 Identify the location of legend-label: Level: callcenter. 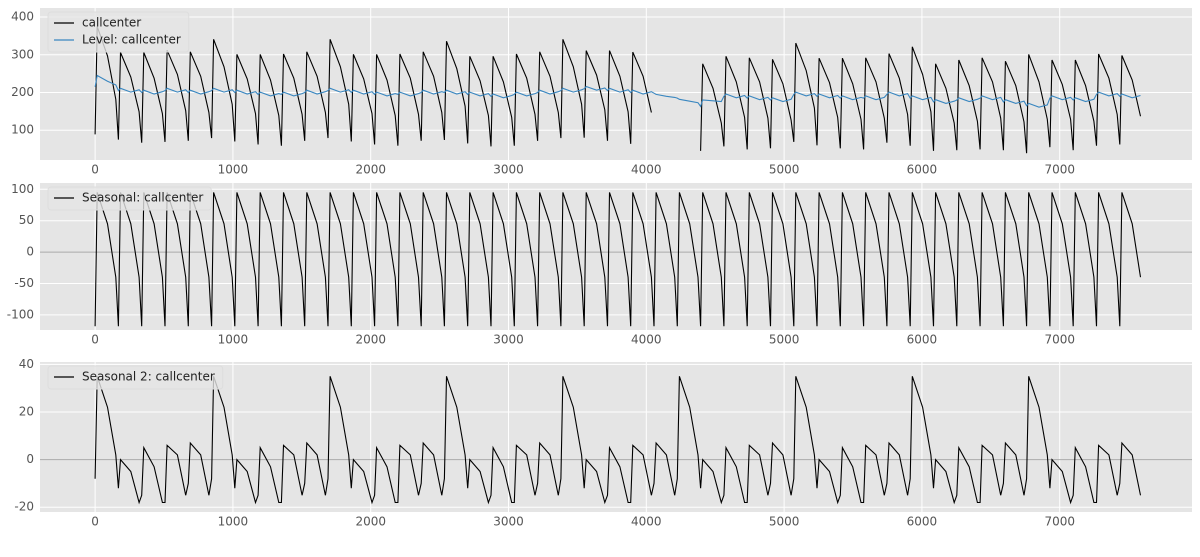
(131, 40).